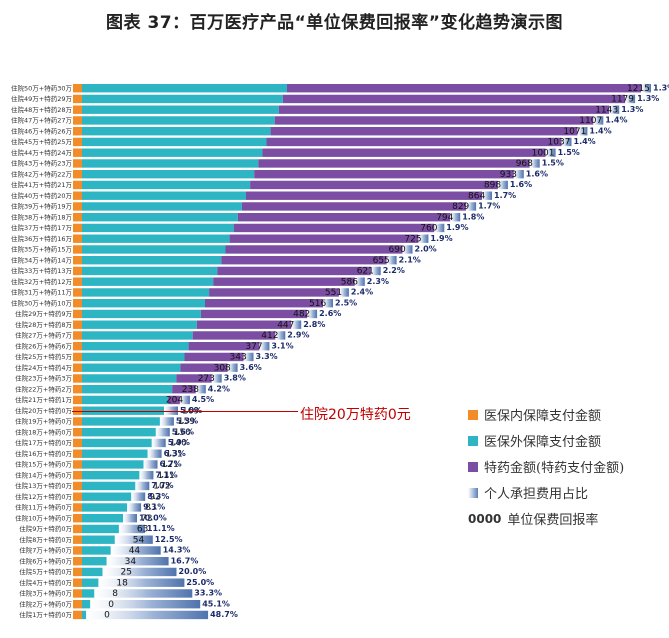 The width and height of the screenshot is (669, 638). Describe the element at coordinates (45, 614) in the screenshot. I see `category-label: 住院1万+特药0万` at that location.